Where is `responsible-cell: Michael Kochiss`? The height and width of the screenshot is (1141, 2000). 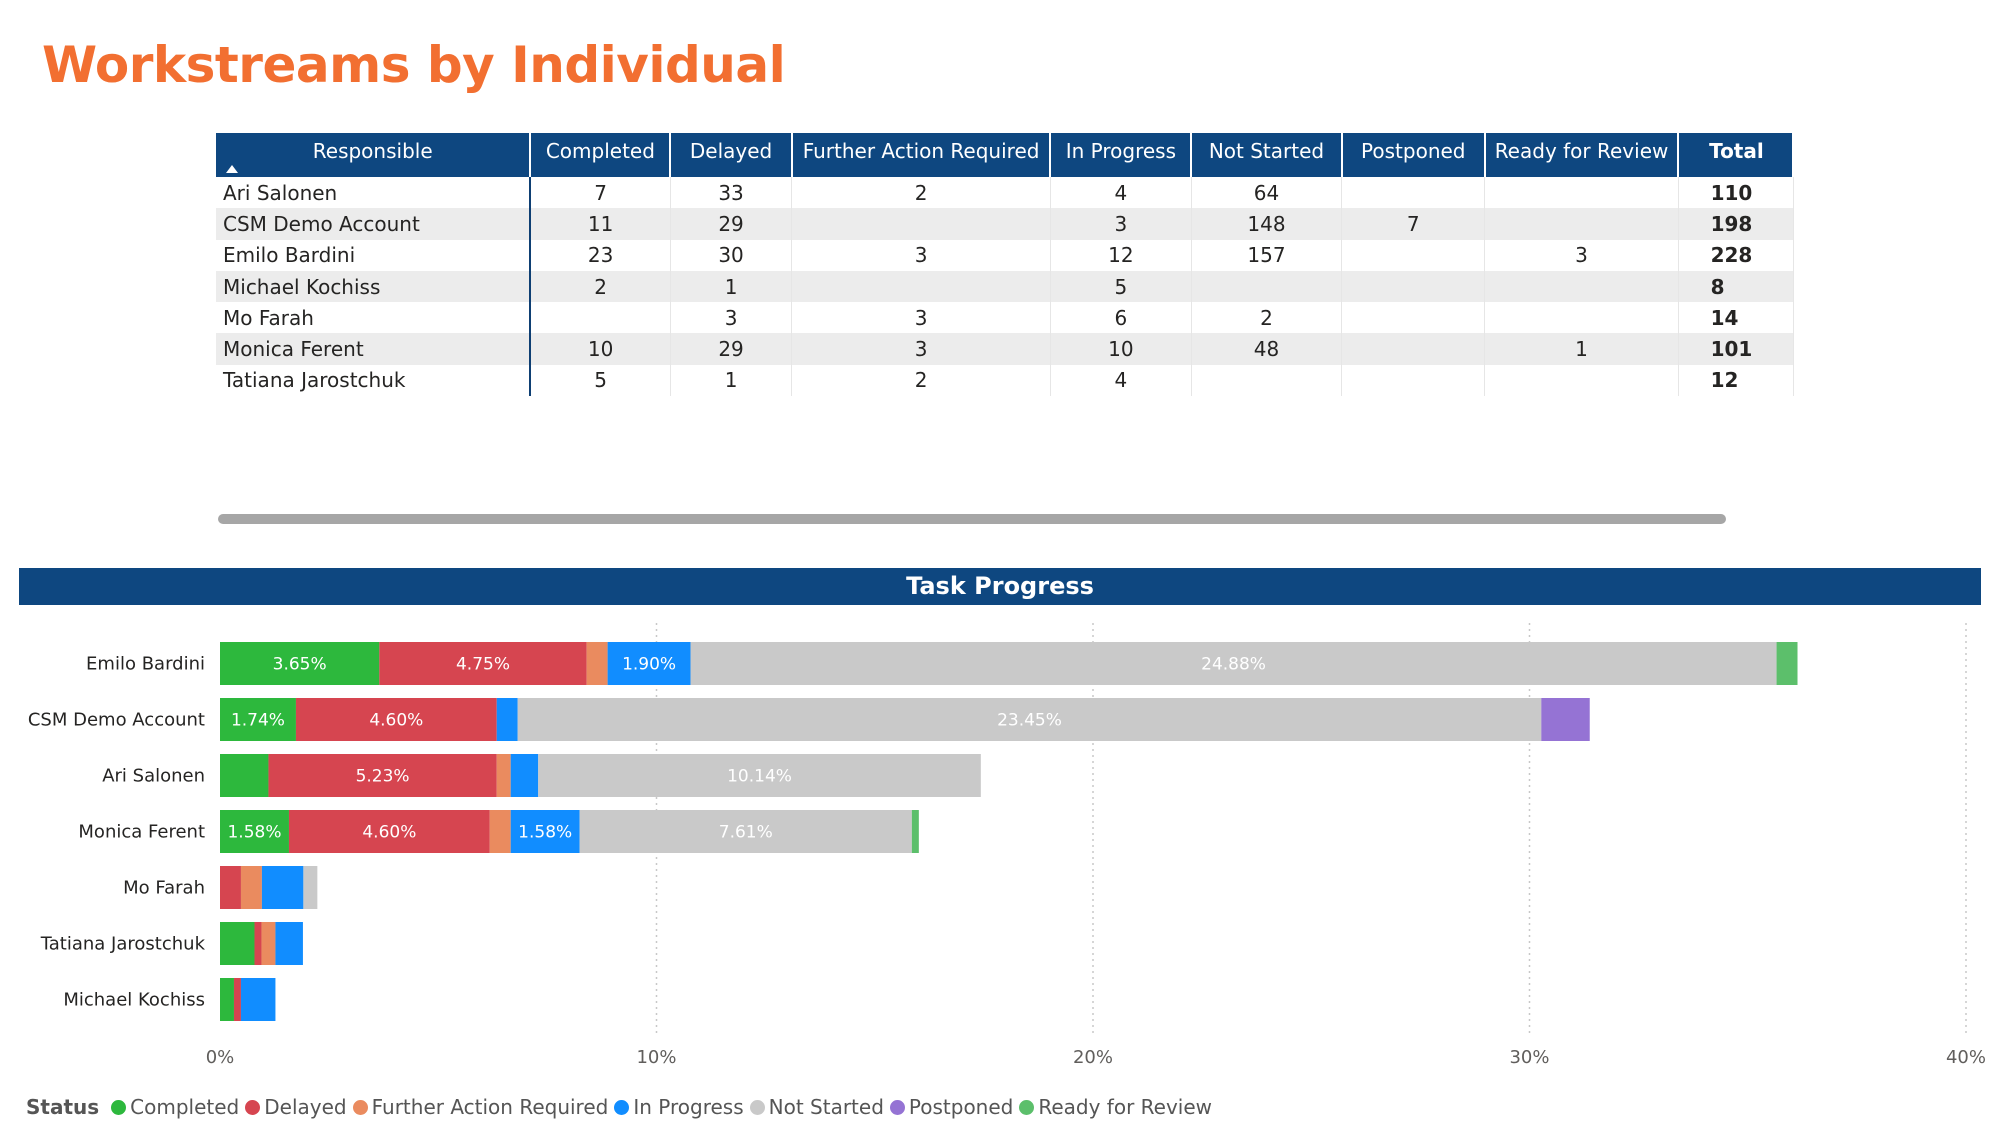 responsible-cell: Michael Kochiss is located at coordinates (374, 286).